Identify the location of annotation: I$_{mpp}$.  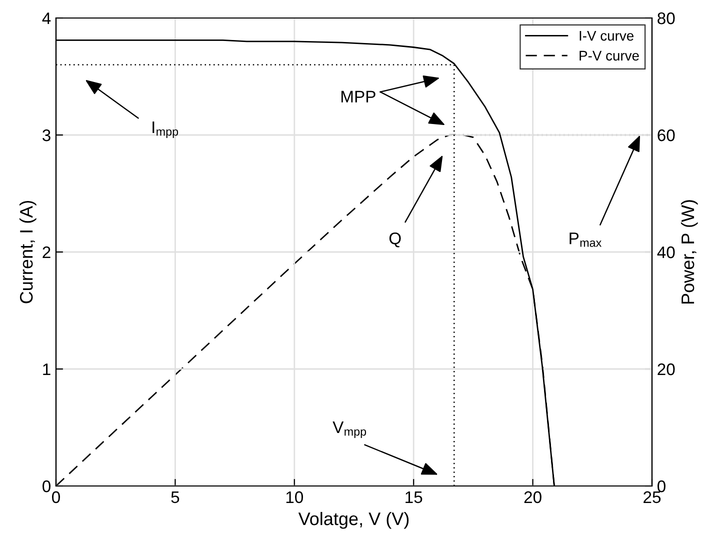
(165, 130).